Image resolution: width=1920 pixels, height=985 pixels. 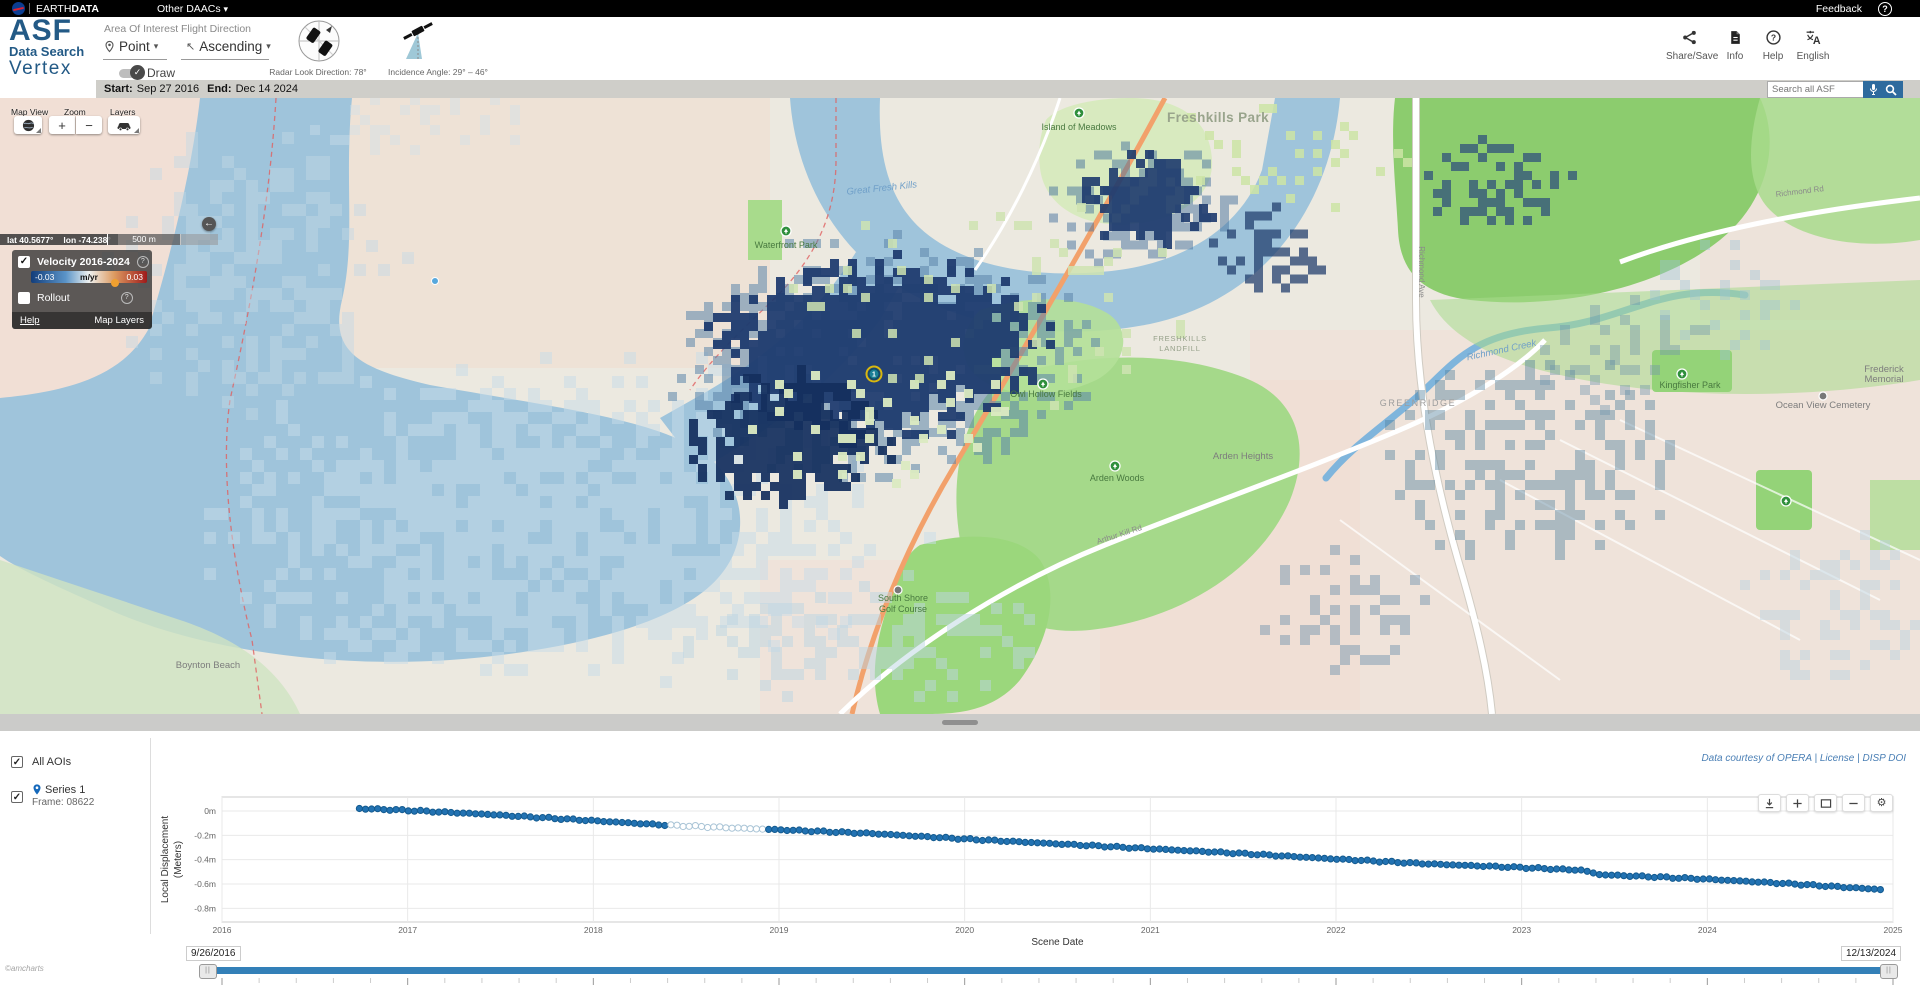 I want to click on layers-button, so click(x=124, y=125).